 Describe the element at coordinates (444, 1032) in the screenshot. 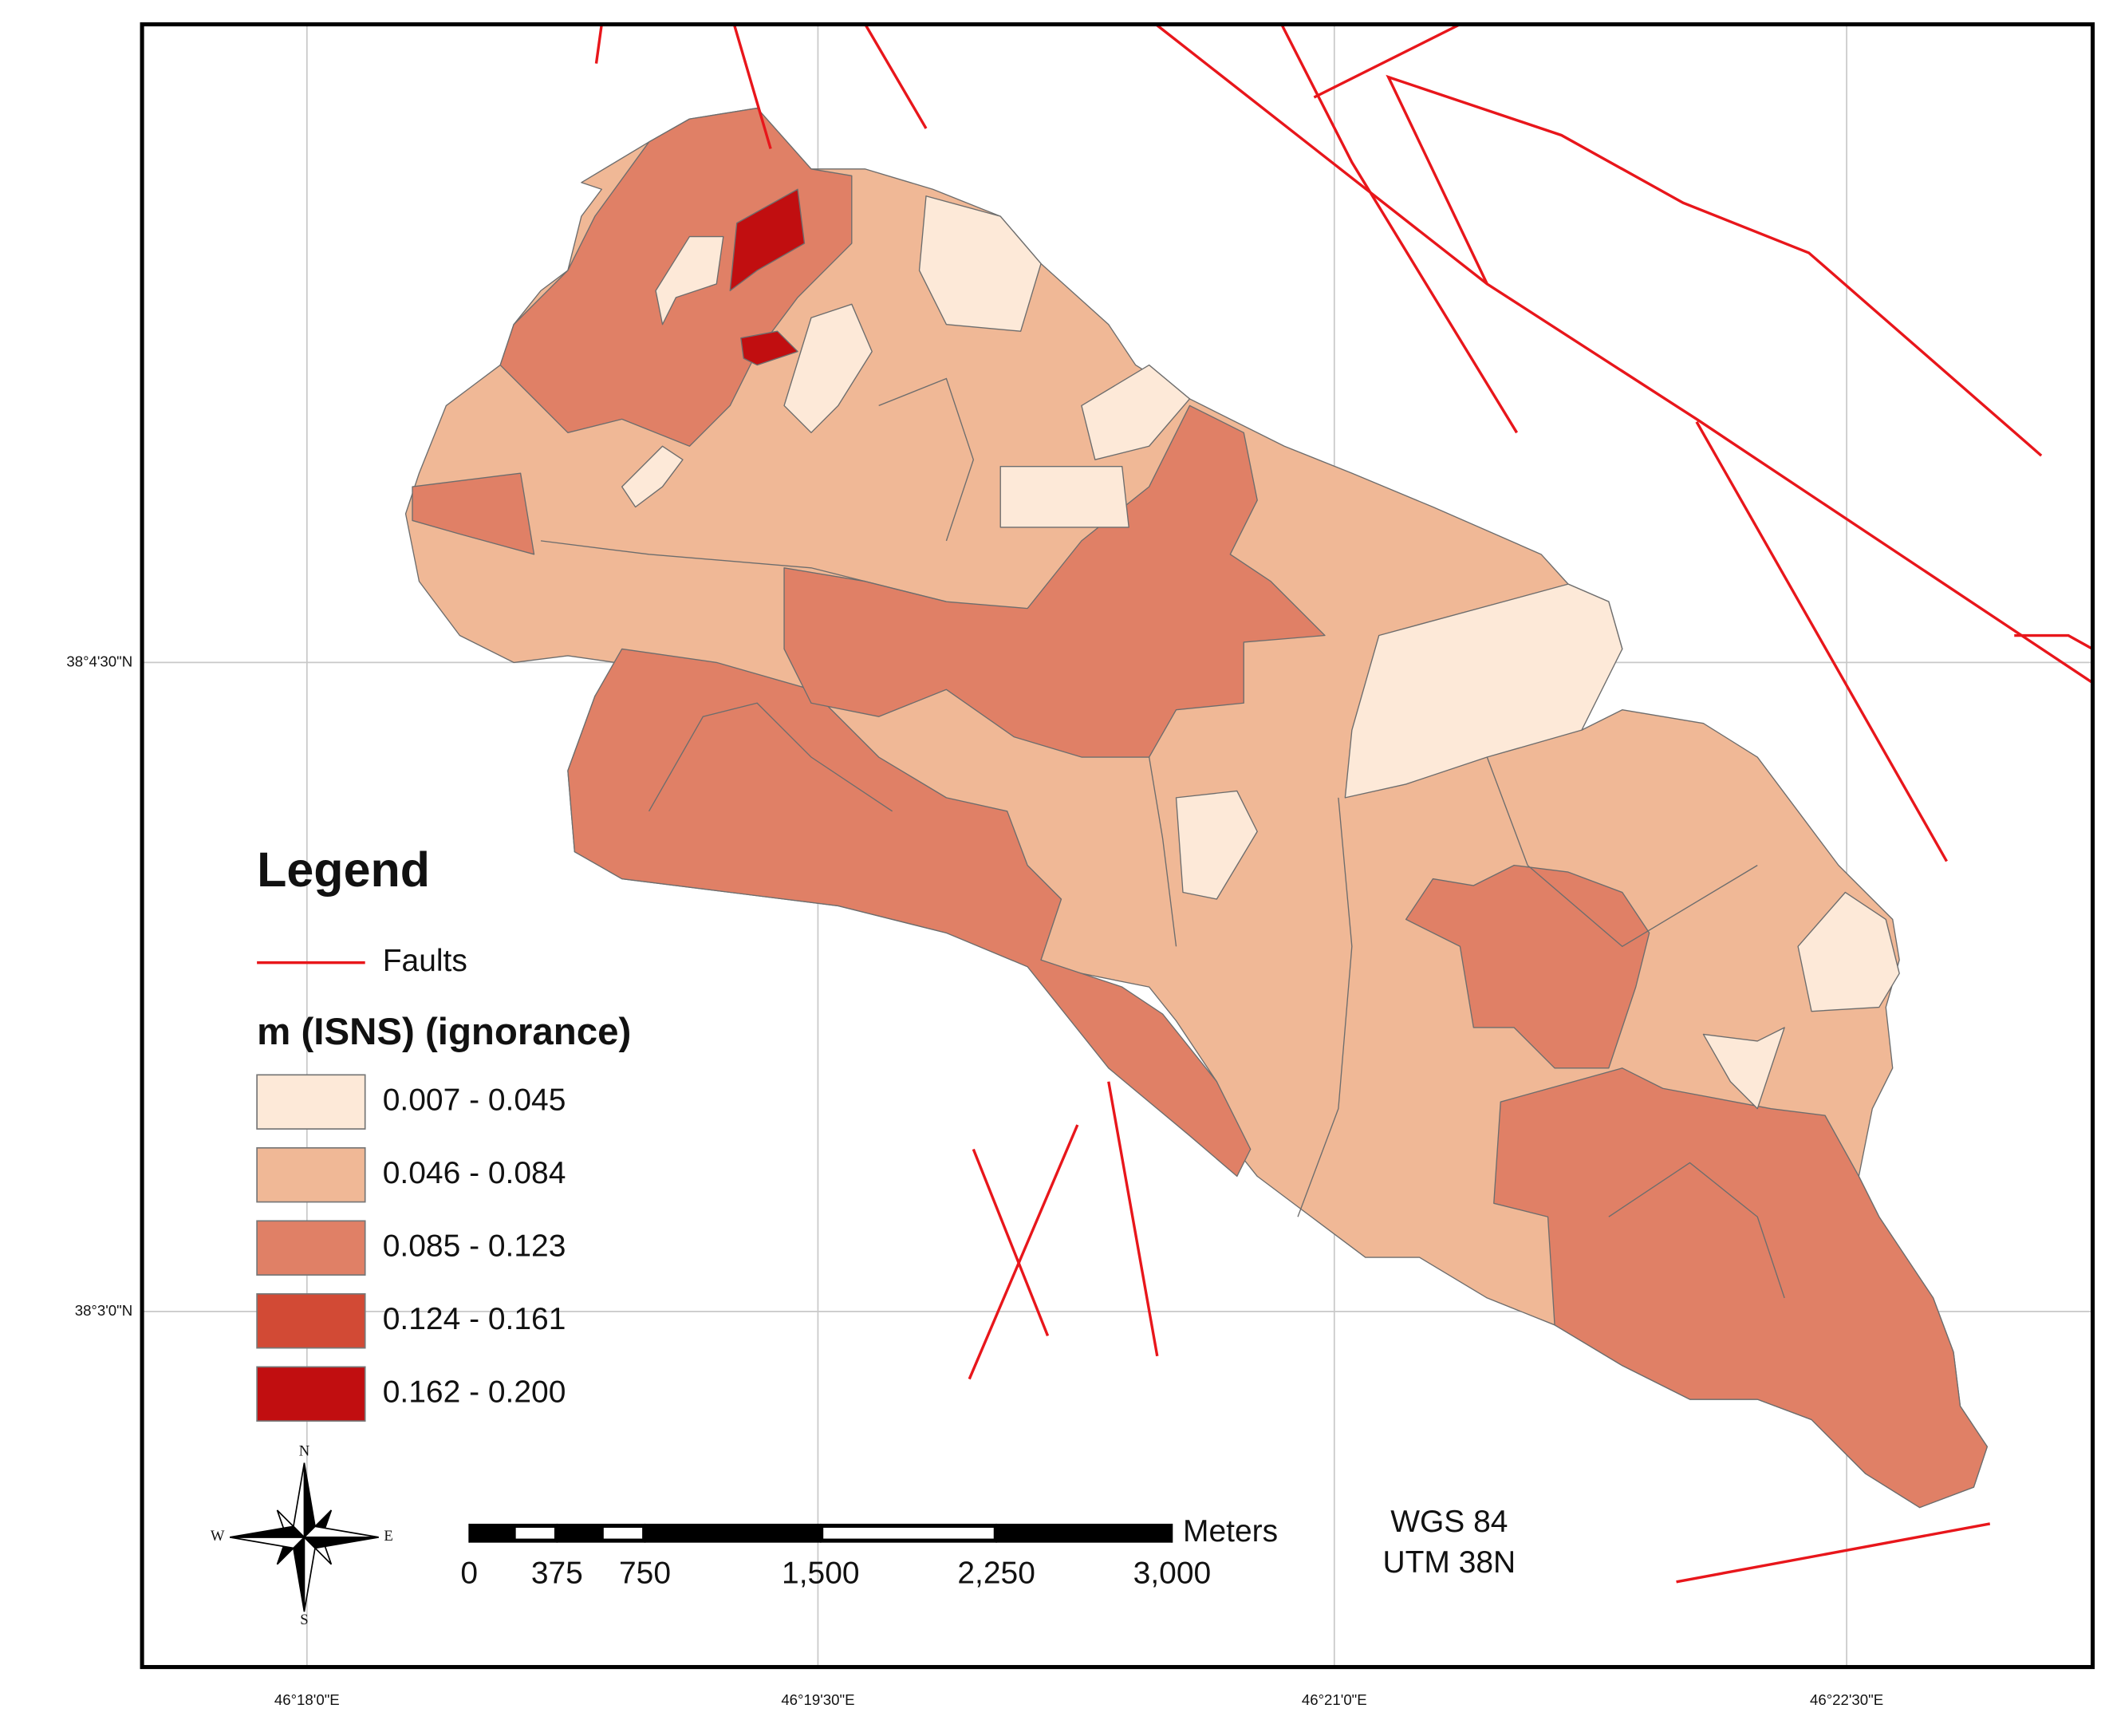

I see `legend-subtitle: m (ISNS) (ignorance)` at that location.